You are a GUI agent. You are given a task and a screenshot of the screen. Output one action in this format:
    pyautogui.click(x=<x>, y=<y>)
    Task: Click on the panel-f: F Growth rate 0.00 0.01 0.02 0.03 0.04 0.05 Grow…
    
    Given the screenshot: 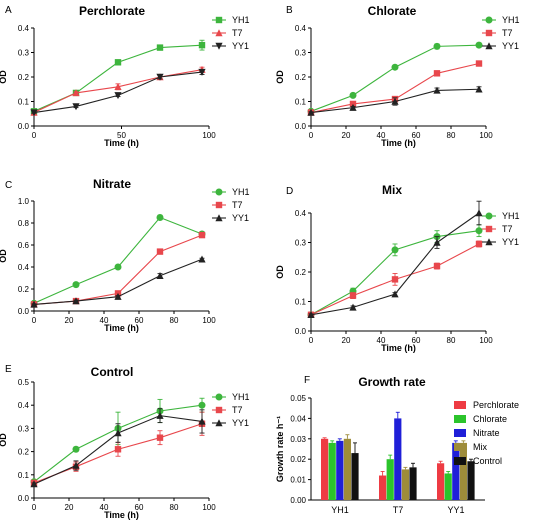 What is the action you would take?
    pyautogui.click(x=397, y=445)
    